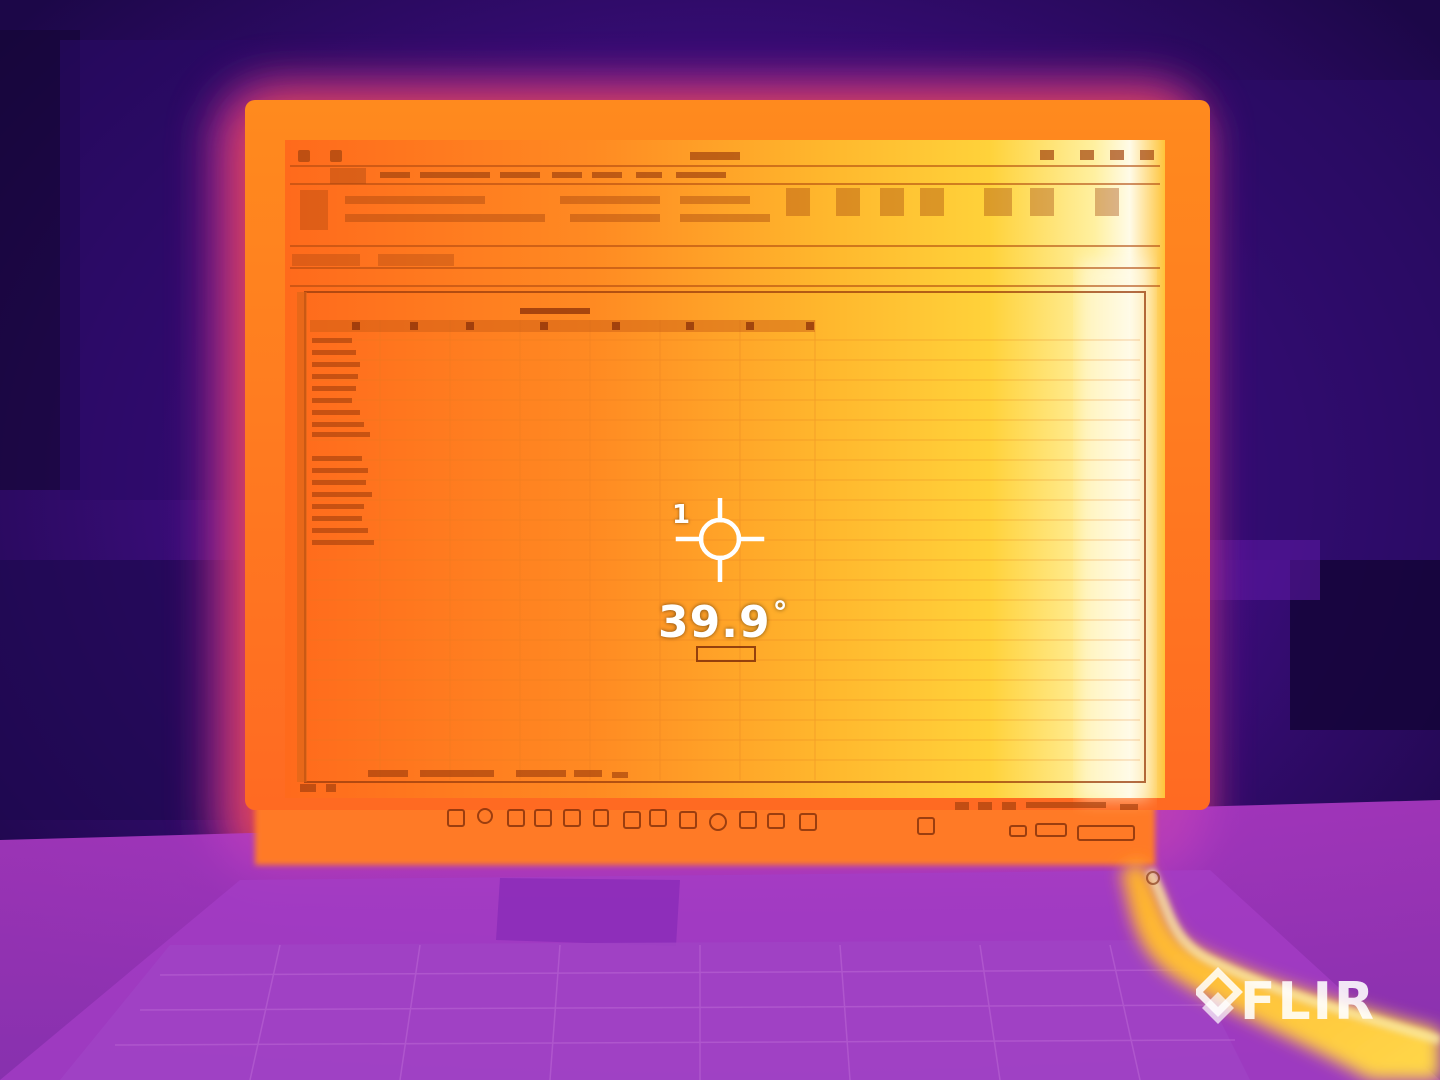 The height and width of the screenshot is (1080, 1440). Describe the element at coordinates (1219, 995) in the screenshot. I see `flir-logo-icon` at that location.